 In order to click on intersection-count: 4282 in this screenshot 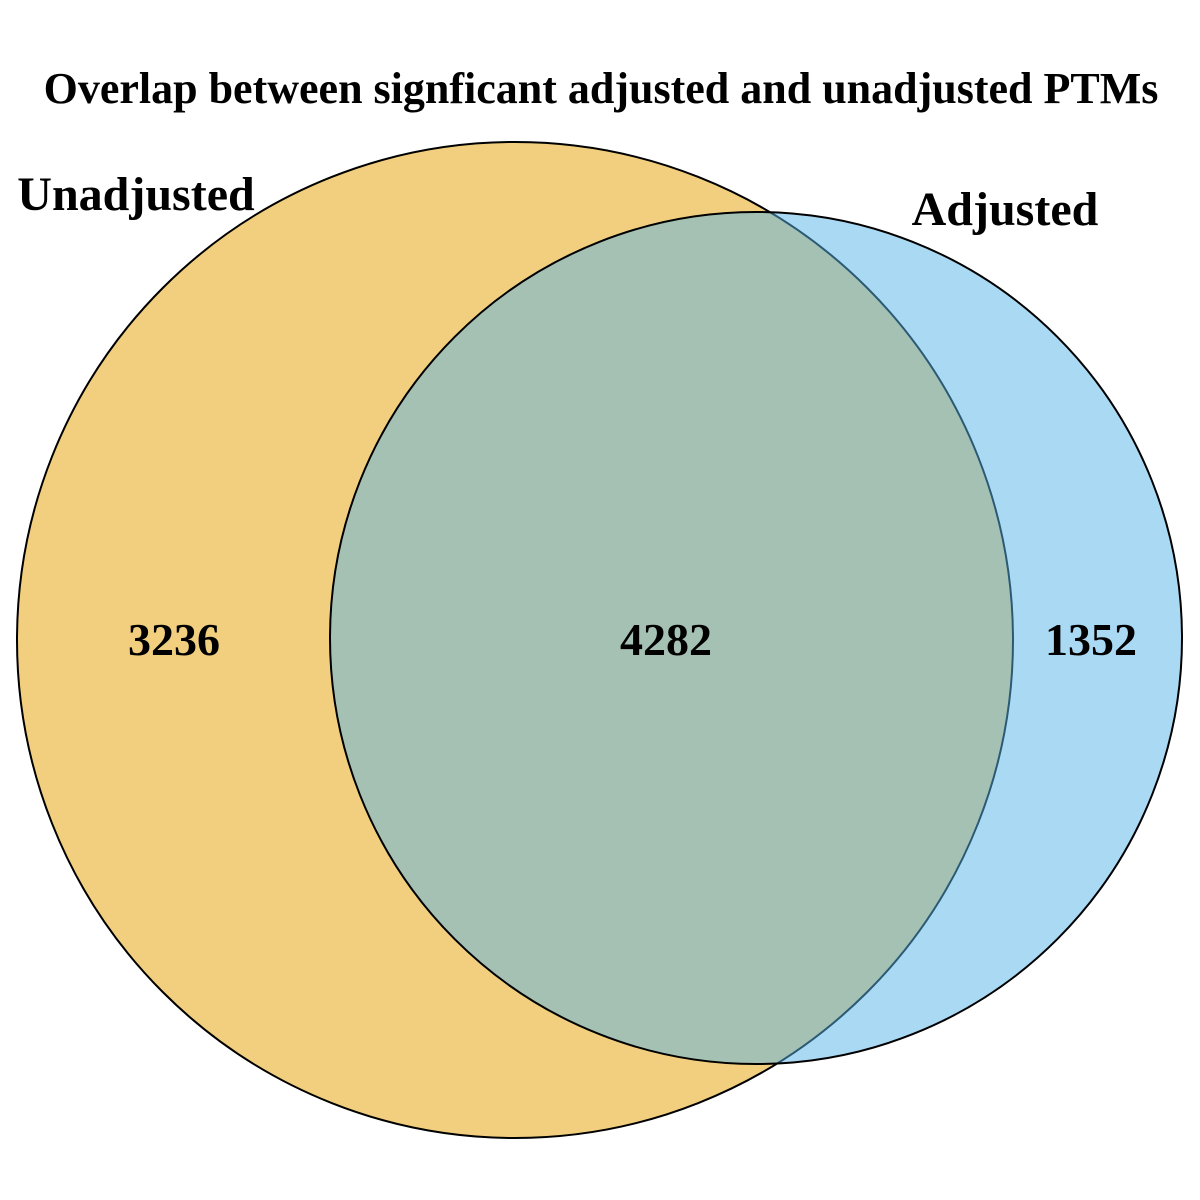, I will do `click(666, 639)`.